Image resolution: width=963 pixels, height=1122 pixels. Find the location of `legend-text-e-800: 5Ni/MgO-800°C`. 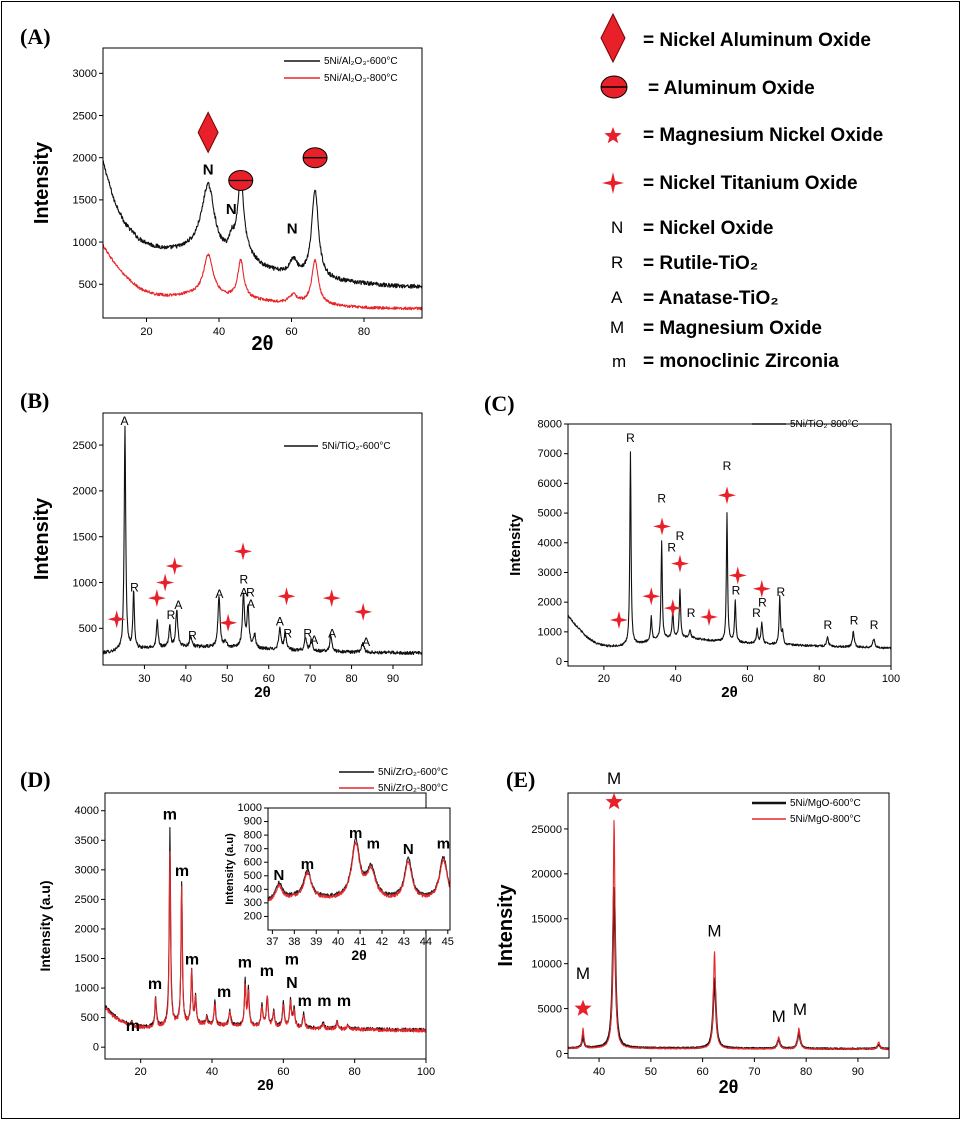

legend-text-e-800: 5Ni/MgO-800°C is located at coordinates (825, 819).